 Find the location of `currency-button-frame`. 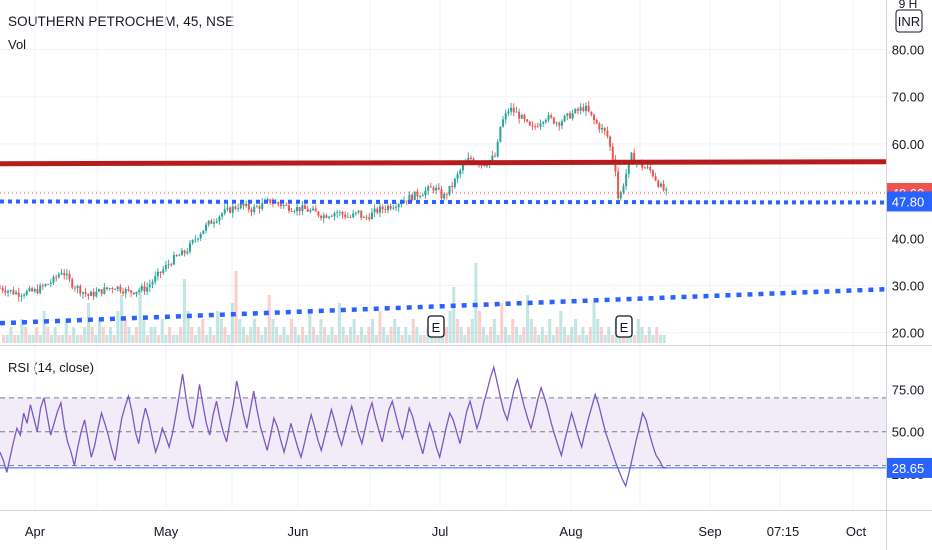

currency-button-frame is located at coordinates (909, 21).